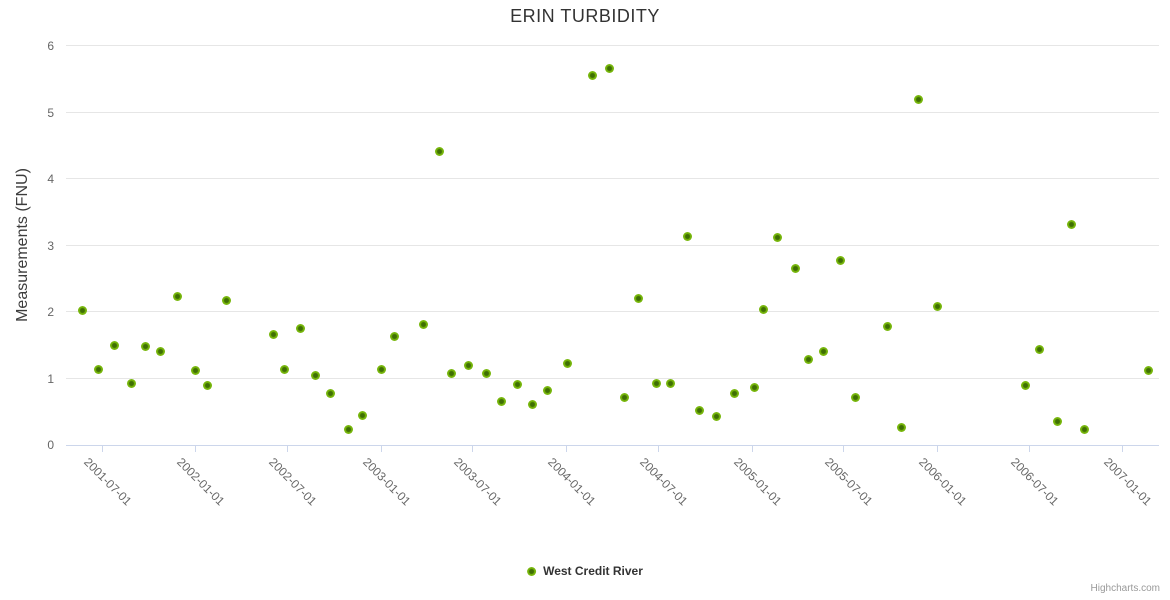  I want to click on legend-item-west-credit-river: West Credit River, so click(585, 571).